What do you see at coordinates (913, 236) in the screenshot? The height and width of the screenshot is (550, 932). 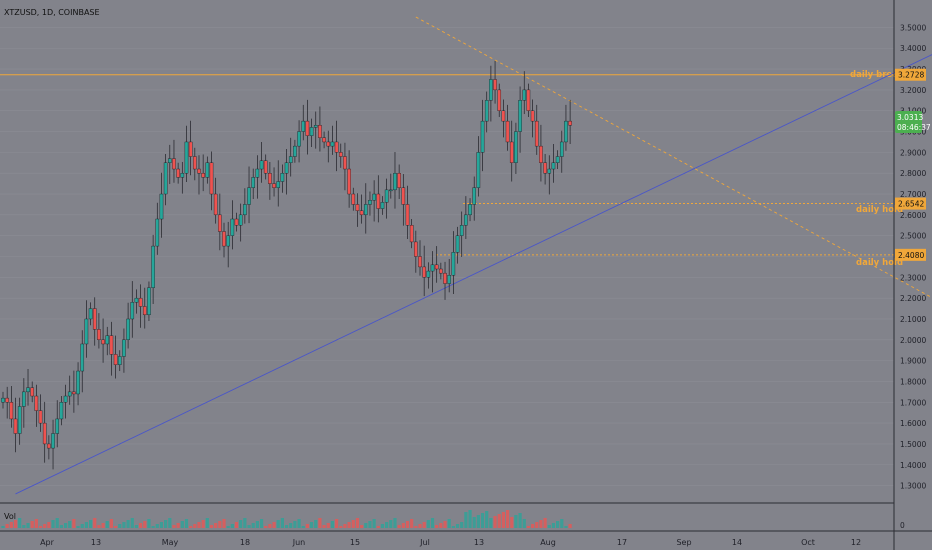 I see `y-tick-label: 2.5000` at bounding box center [913, 236].